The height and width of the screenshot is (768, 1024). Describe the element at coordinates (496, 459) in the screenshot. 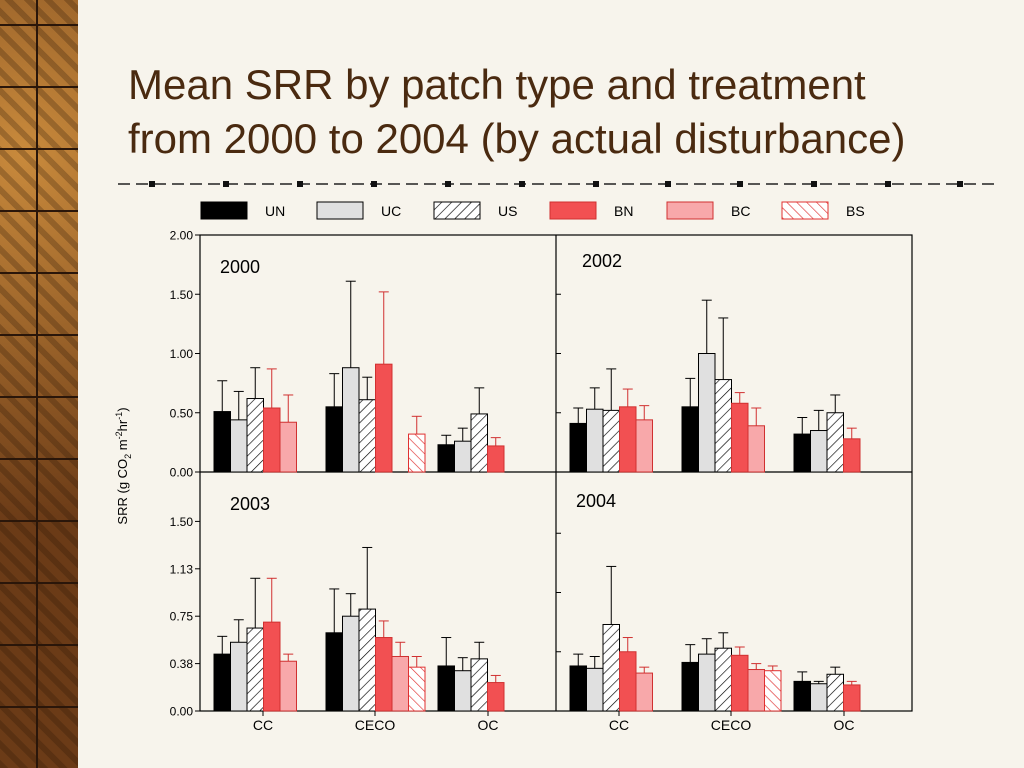

I see `bar-bn-oc-2000` at that location.